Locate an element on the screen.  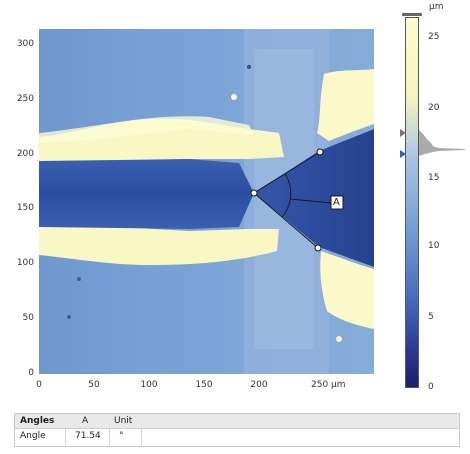
scale-top-handle is located at coordinates (412, 14).